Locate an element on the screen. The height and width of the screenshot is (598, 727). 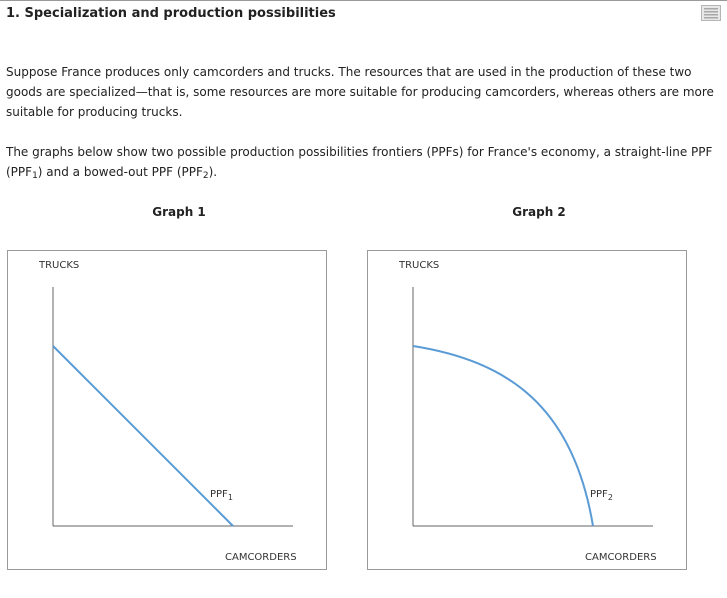
ppf1-subscript: 1 is located at coordinates (35, 176).